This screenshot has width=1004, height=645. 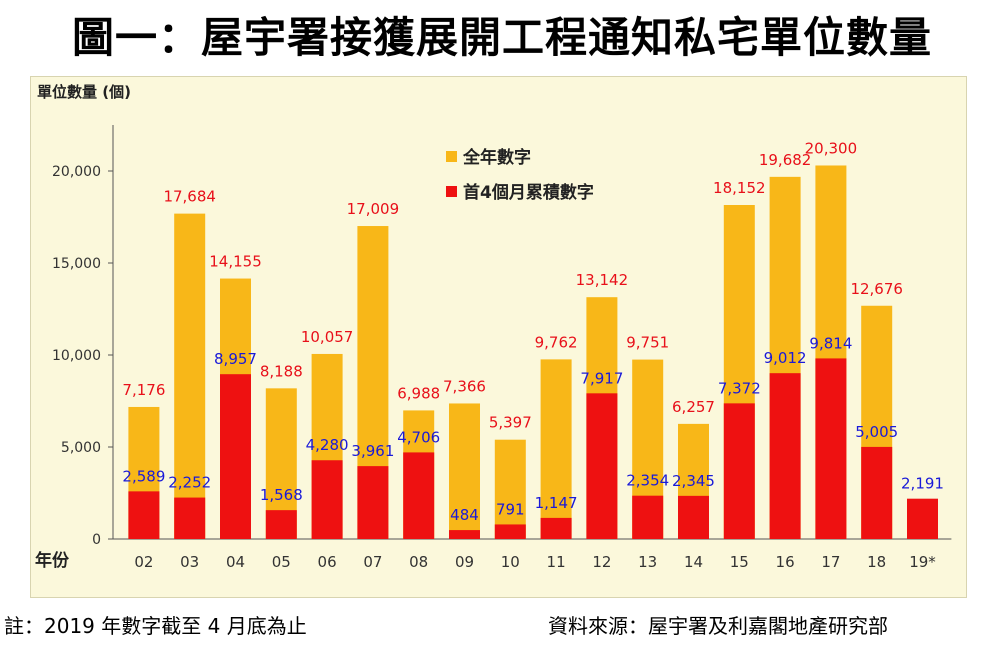 What do you see at coordinates (830, 343) in the screenshot?
I see `data-label-ytd: 9,814` at bounding box center [830, 343].